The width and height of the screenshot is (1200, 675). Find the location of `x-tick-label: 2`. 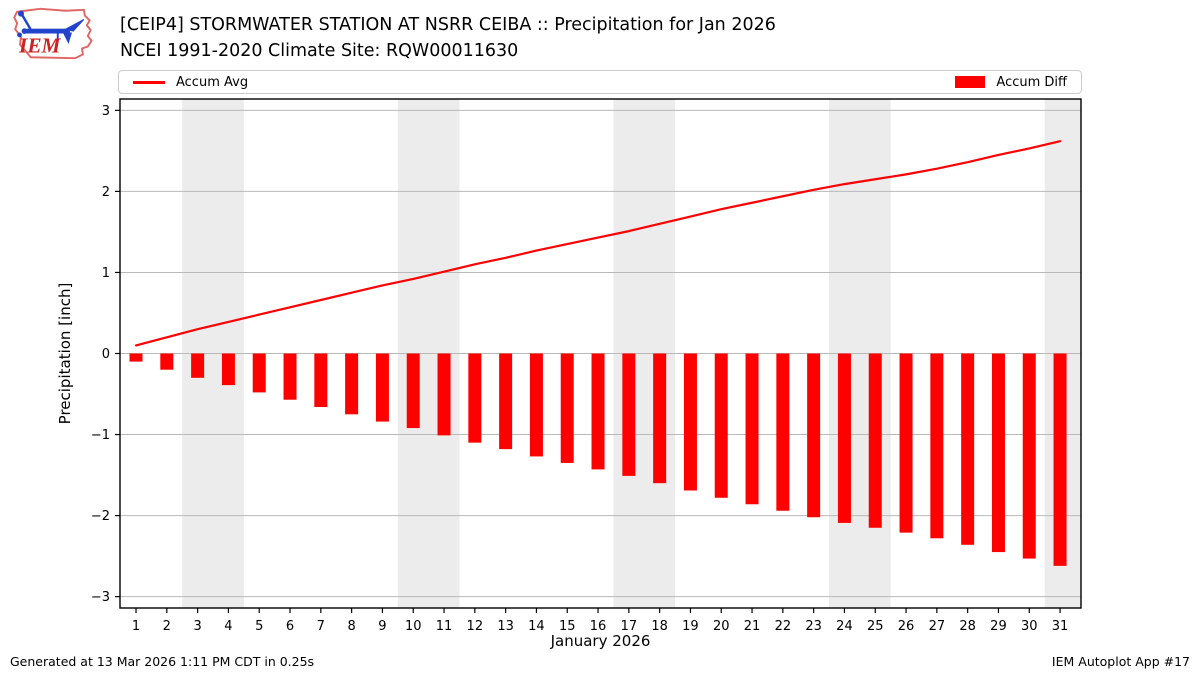

x-tick-label: 2 is located at coordinates (167, 626).